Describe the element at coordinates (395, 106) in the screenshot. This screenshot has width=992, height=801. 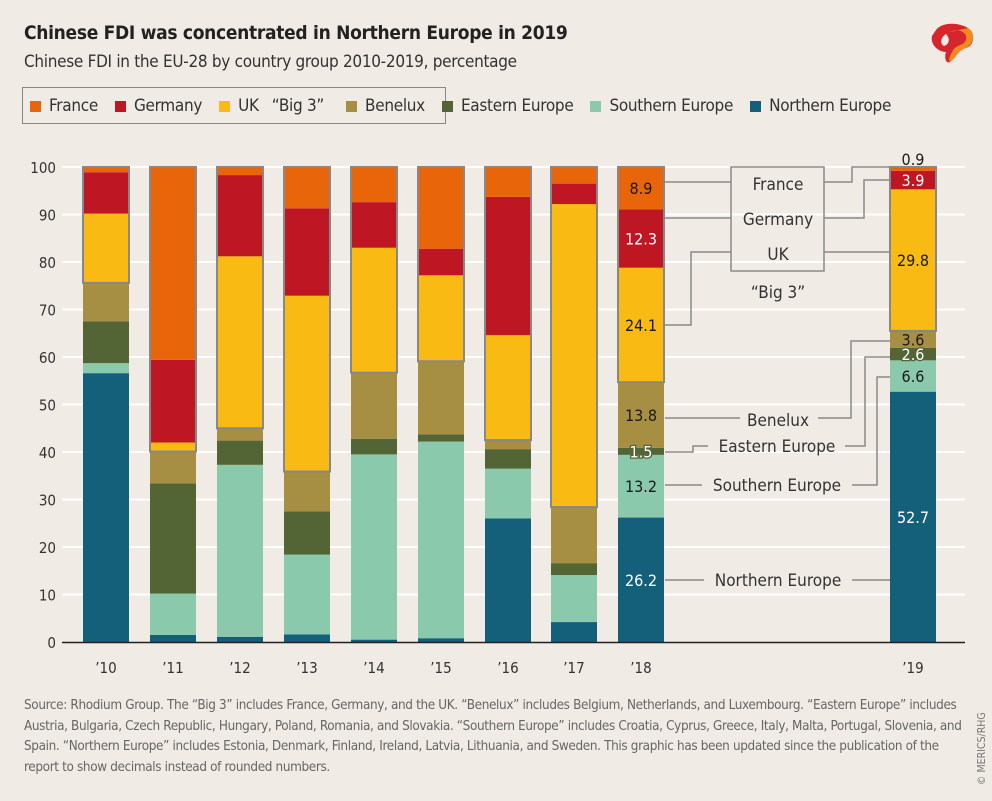
I see `legend-label: Benelux` at that location.